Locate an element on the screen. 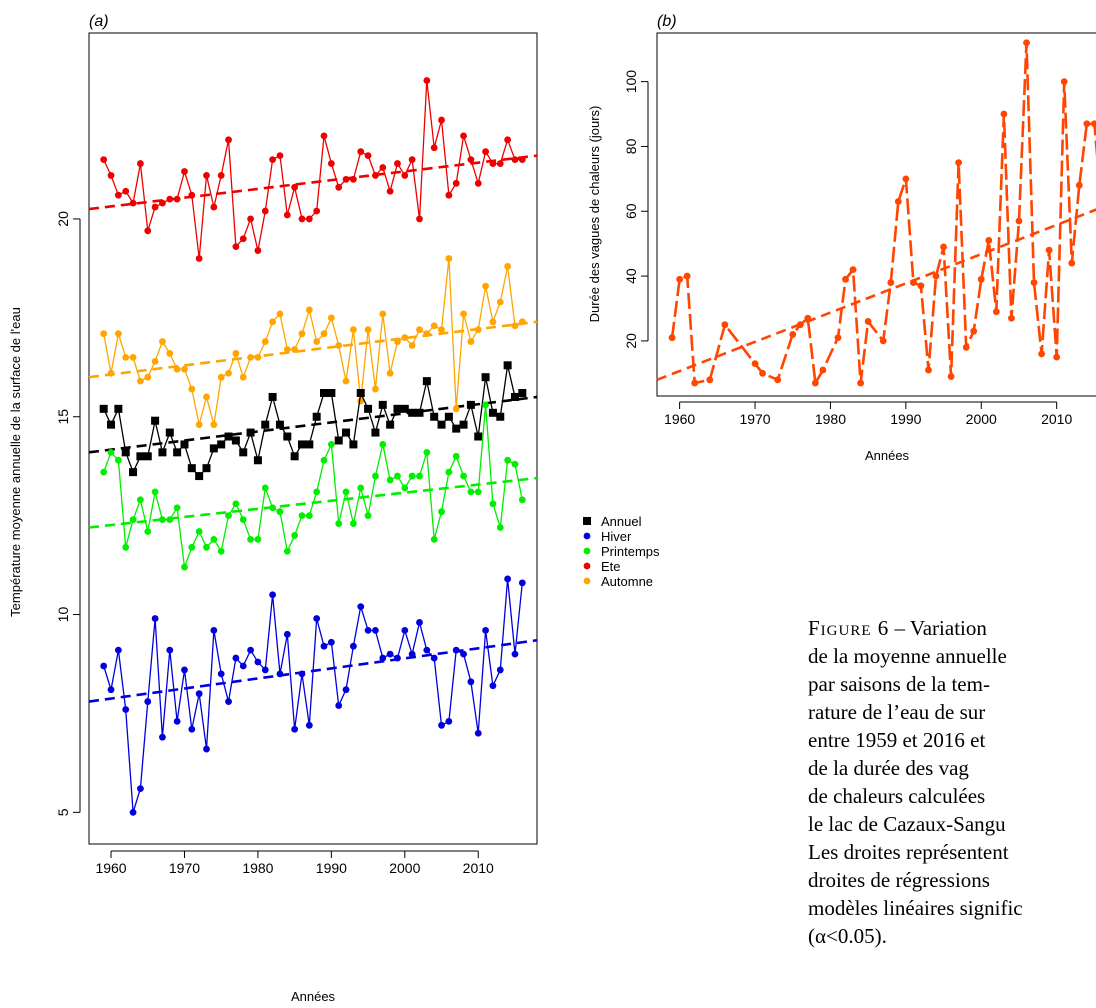  legend-item-hiver: Hiver is located at coordinates (607, 536).